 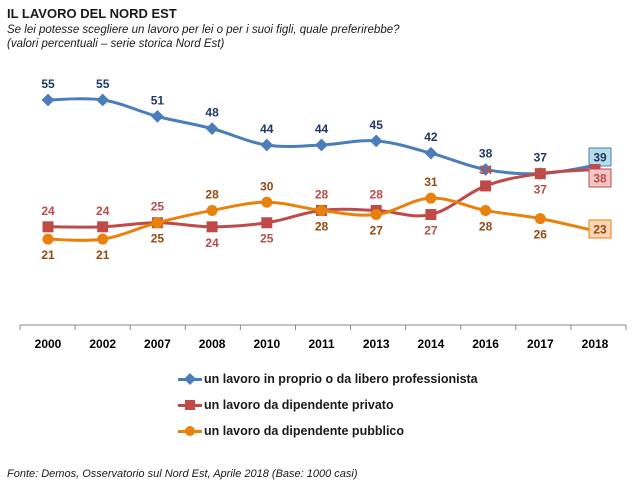 I want to click on final-value-box-pubblico, so click(x=600, y=229).